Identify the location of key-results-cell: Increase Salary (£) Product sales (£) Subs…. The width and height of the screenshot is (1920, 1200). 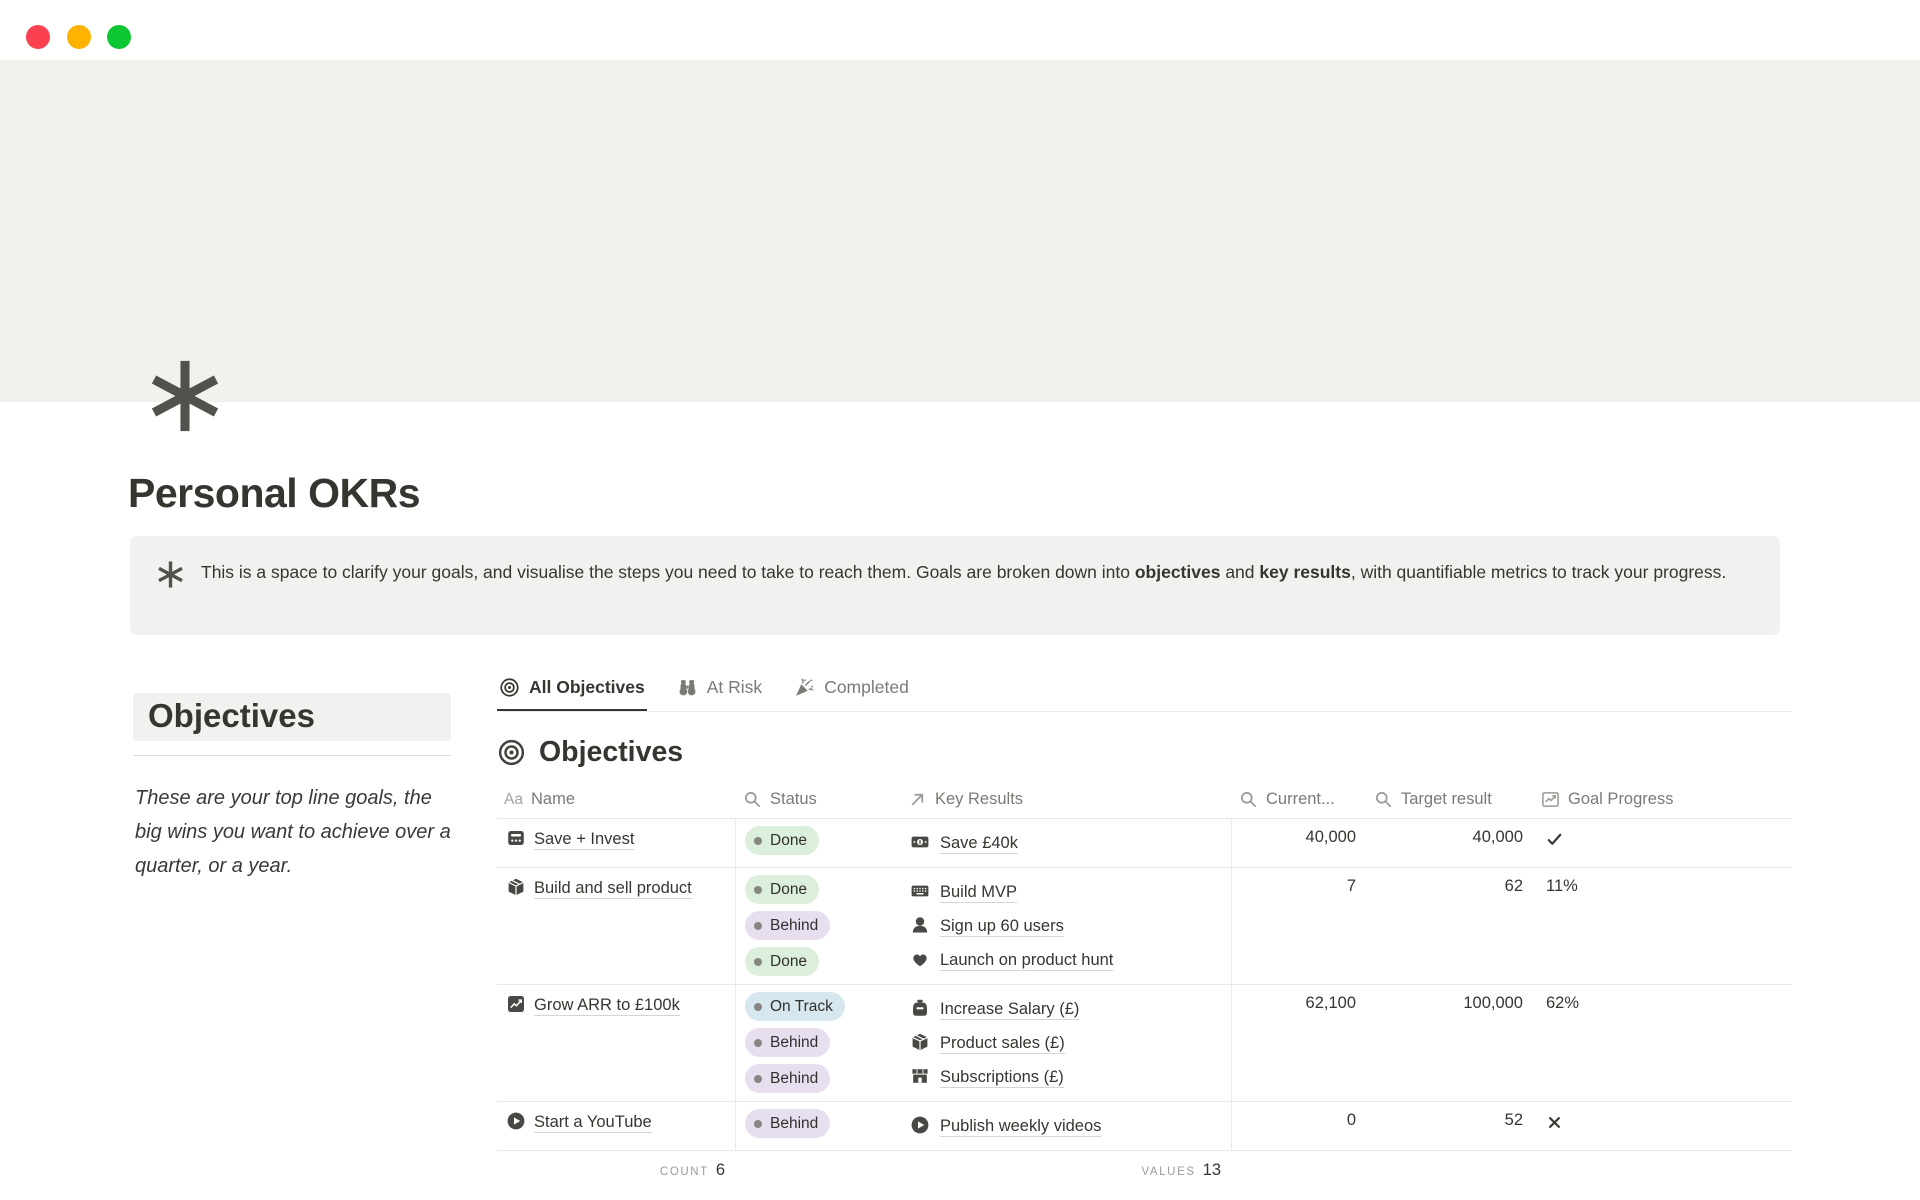
(1066, 1043).